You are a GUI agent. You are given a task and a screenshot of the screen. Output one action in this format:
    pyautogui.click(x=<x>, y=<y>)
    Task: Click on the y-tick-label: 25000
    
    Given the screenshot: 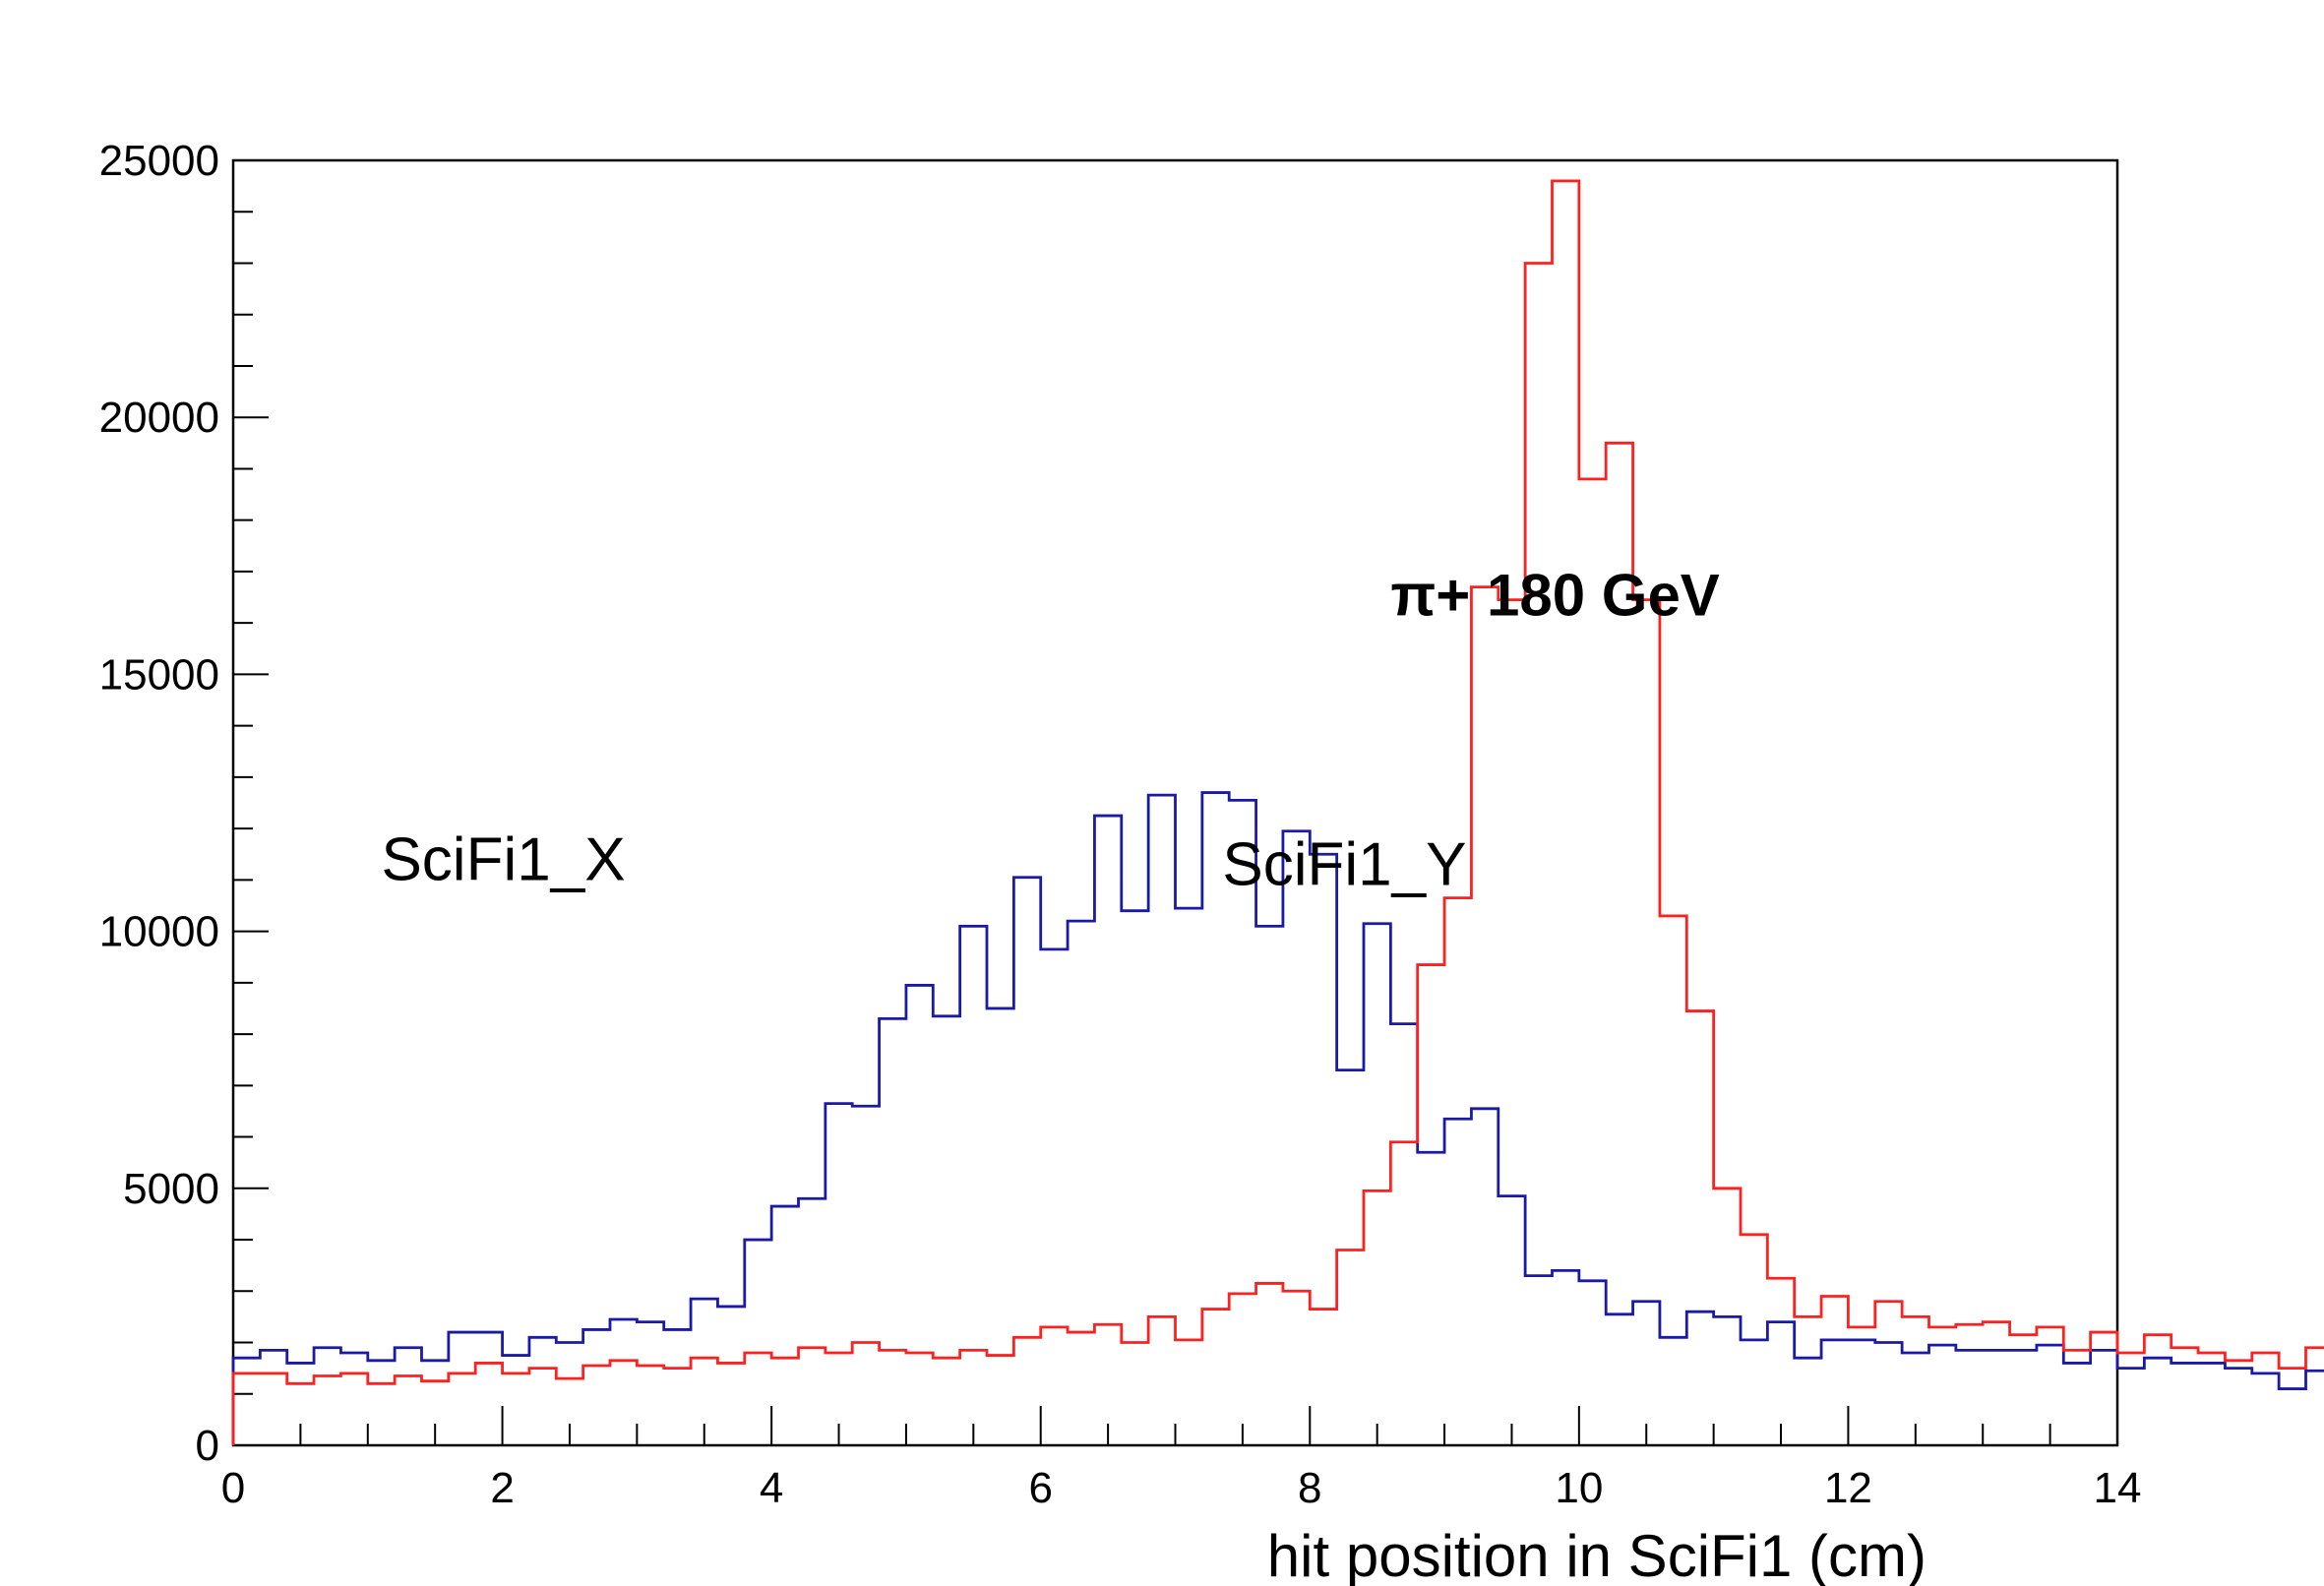 What is the action you would take?
    pyautogui.click(x=159, y=161)
    